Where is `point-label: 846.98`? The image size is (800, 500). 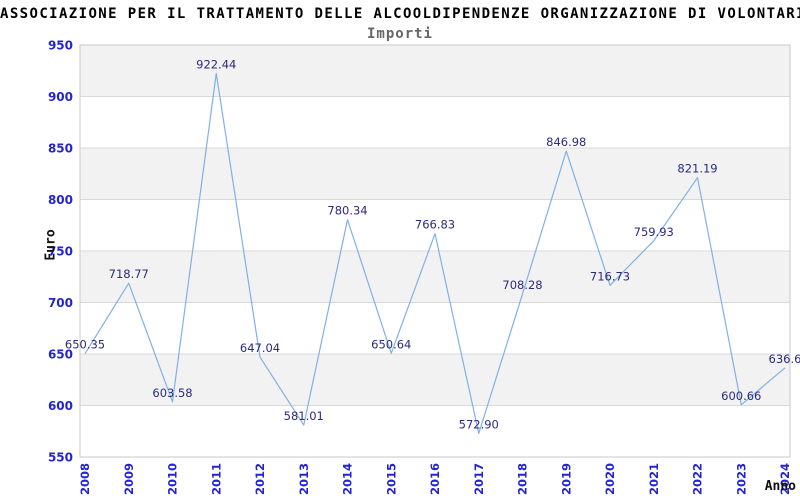
point-label: 846.98 is located at coordinates (566, 142).